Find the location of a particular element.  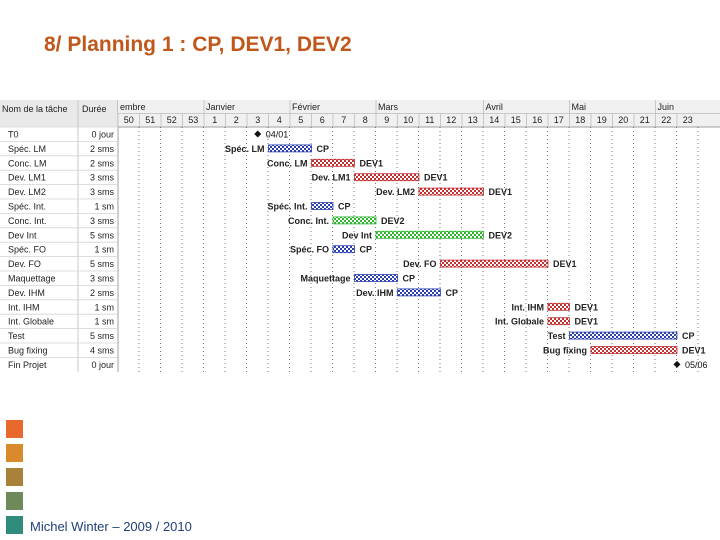

col-header-duration: Durée is located at coordinates (94, 109).